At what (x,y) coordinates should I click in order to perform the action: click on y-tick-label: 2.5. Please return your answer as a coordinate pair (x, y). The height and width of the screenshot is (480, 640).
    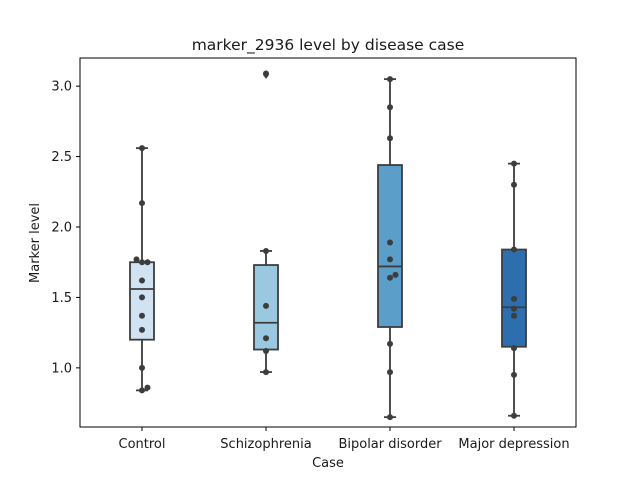
    Looking at the image, I should click on (61, 157).